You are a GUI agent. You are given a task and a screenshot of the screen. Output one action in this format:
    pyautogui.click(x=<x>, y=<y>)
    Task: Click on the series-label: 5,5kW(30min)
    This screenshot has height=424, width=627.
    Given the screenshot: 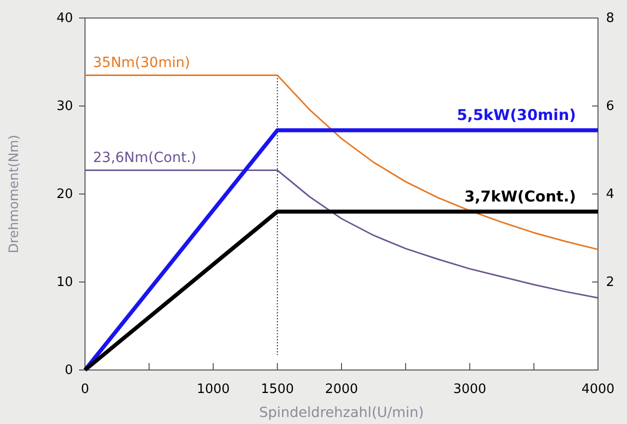 What is the action you would take?
    pyautogui.click(x=516, y=115)
    